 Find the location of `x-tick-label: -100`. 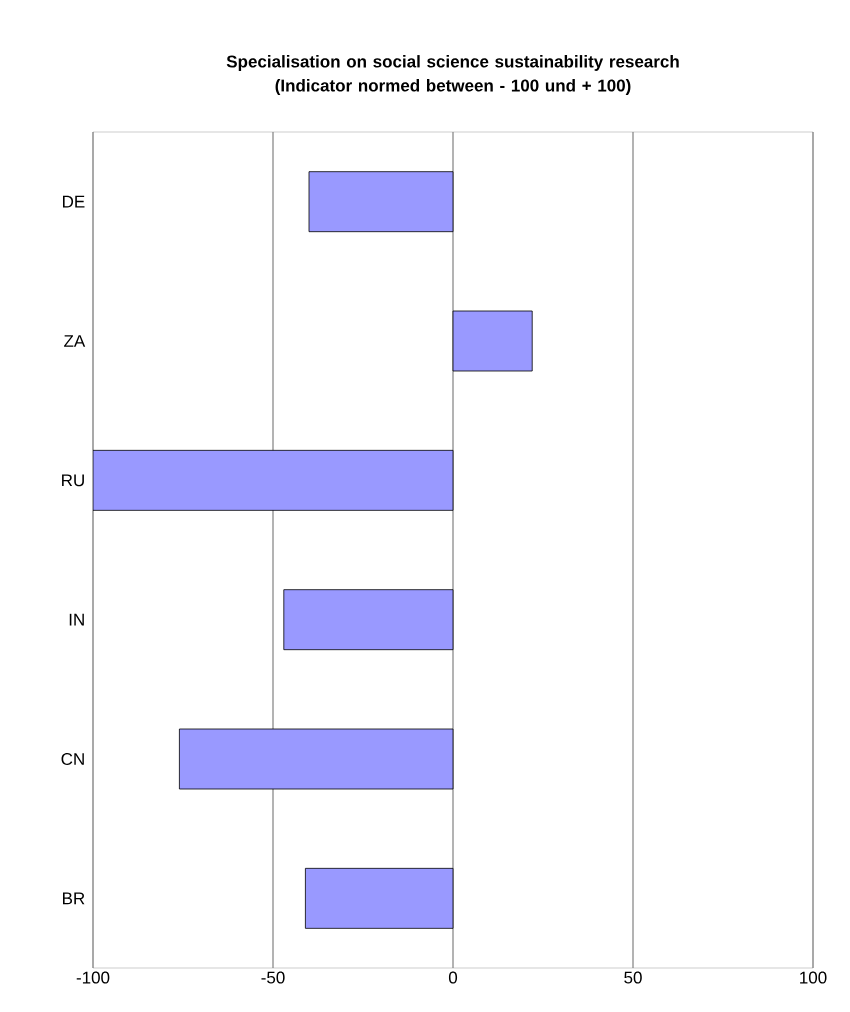

x-tick-label: -100 is located at coordinates (93, 977).